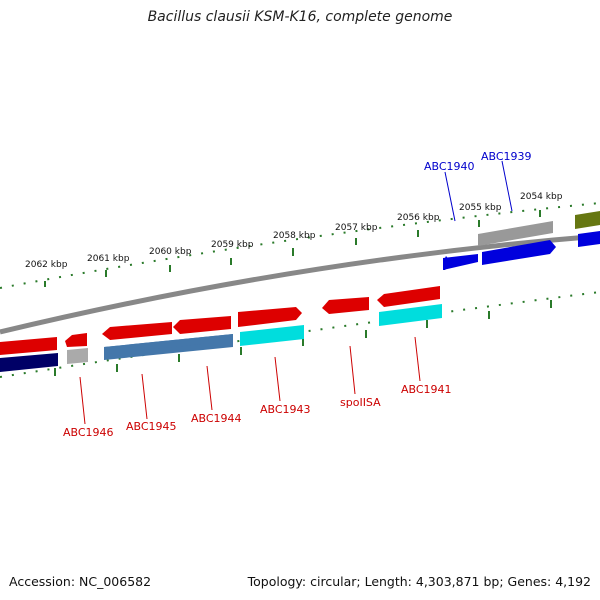 Image resolution: width=600 pixels, height=600 pixels. What do you see at coordinates (426, 389) in the screenshot?
I see `gene-label: ABC1941` at bounding box center [426, 389].